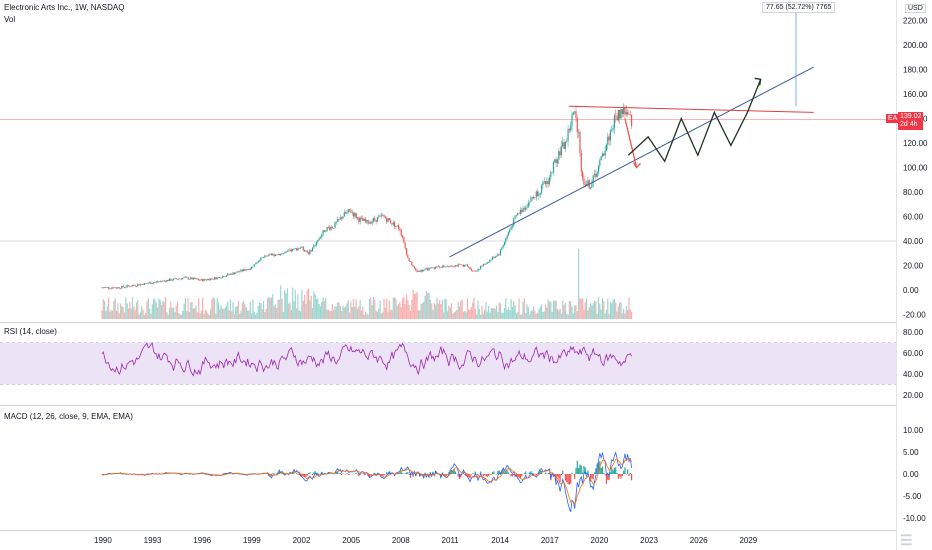  Describe the element at coordinates (367, 284) in the screenshot. I see `volume-bars` at that location.